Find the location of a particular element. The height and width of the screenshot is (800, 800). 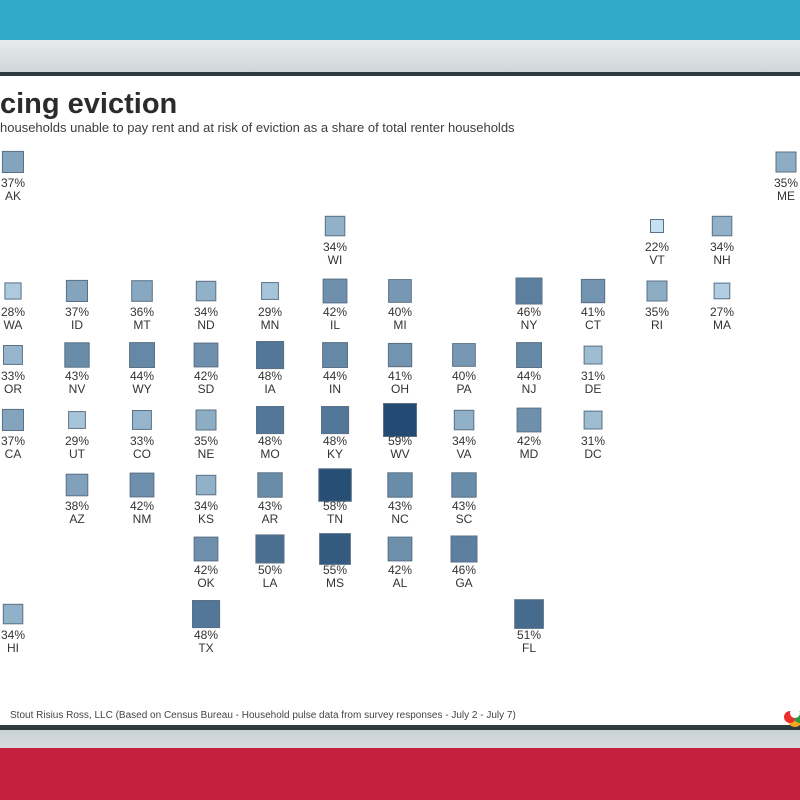

state-tile-nm: 42%NM is located at coordinates (142, 499).